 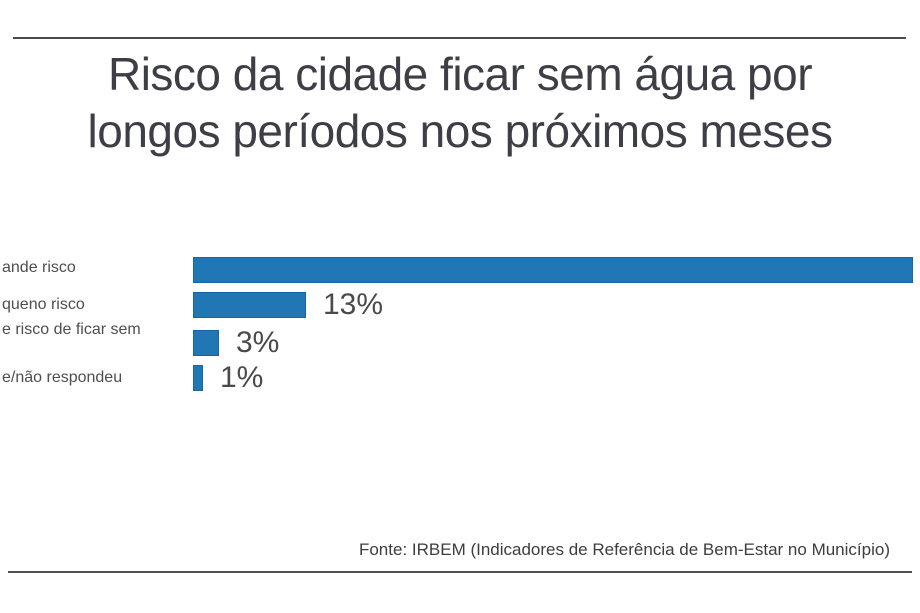 I want to click on chart-title-line-1: Risco da cidade ficar sem água por, so click(x=460, y=74).